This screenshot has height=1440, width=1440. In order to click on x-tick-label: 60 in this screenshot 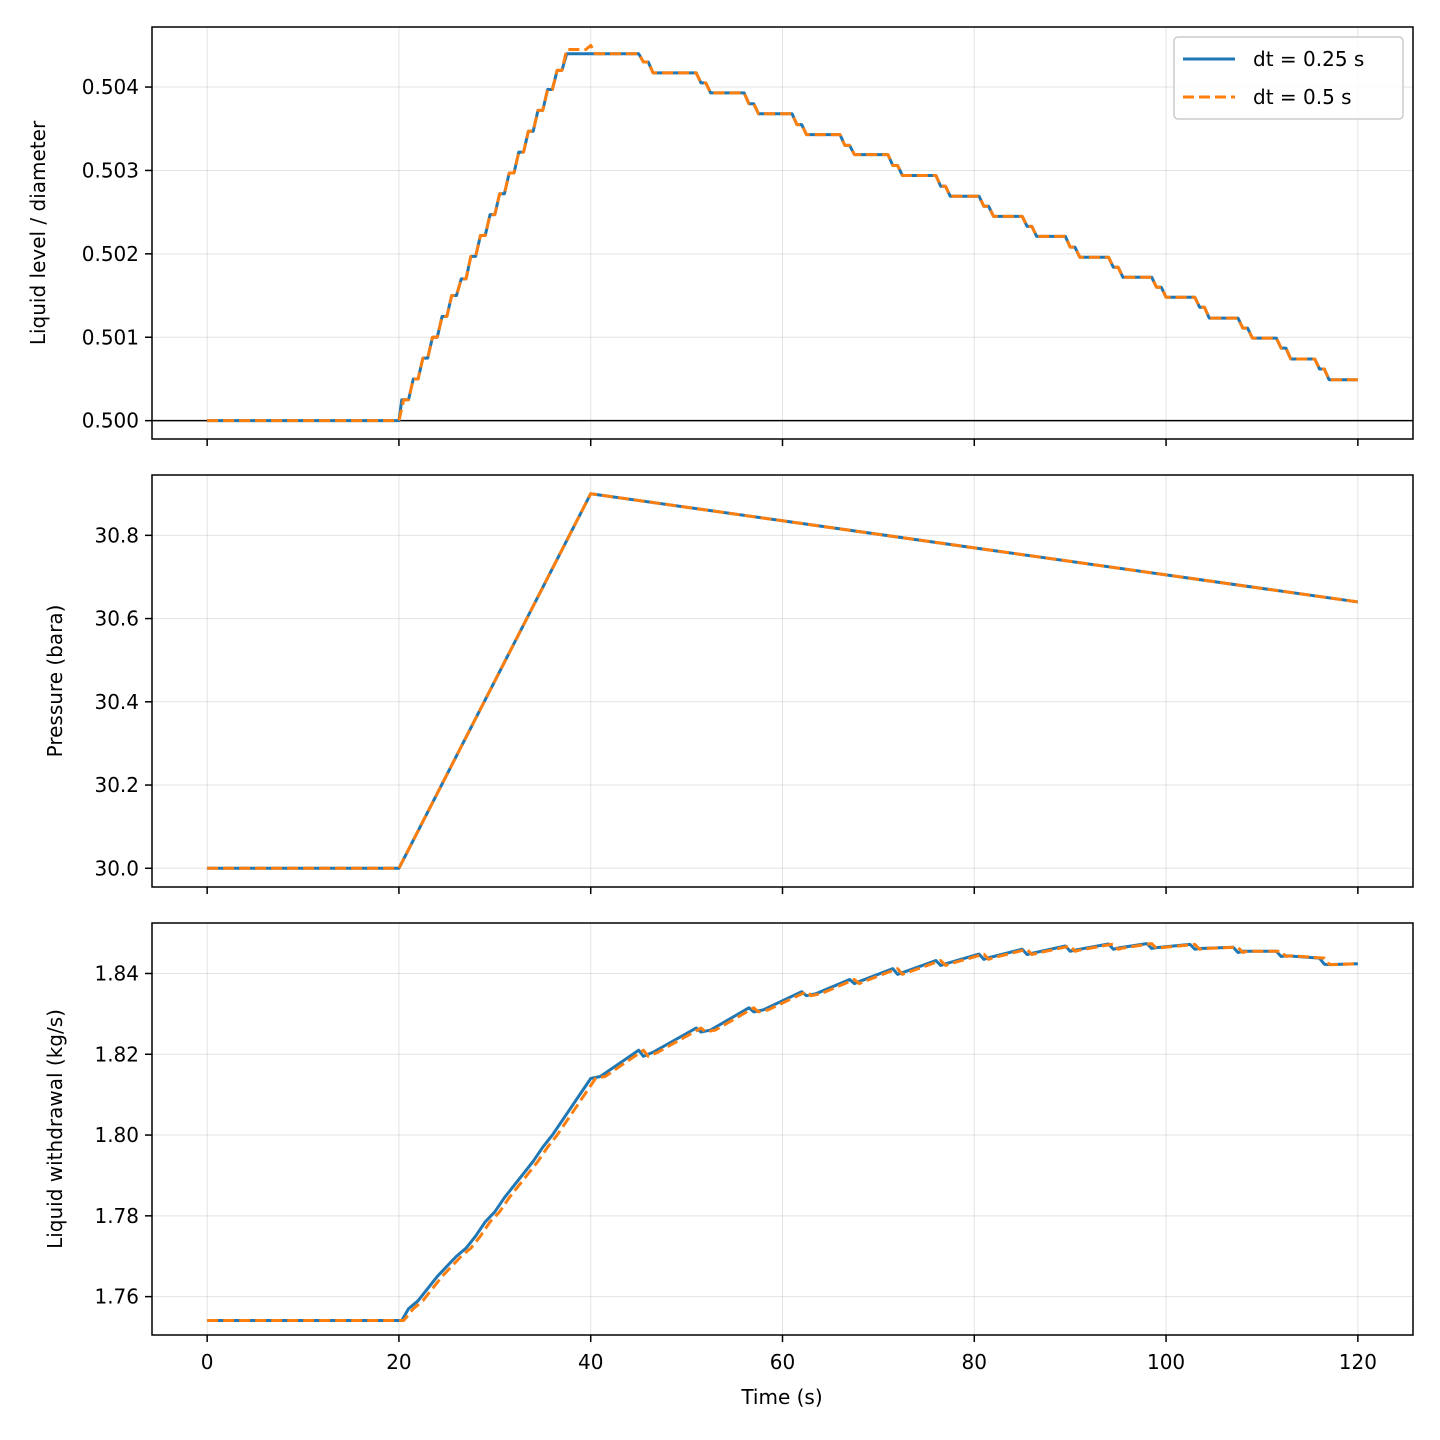, I will do `click(782, 1362)`.